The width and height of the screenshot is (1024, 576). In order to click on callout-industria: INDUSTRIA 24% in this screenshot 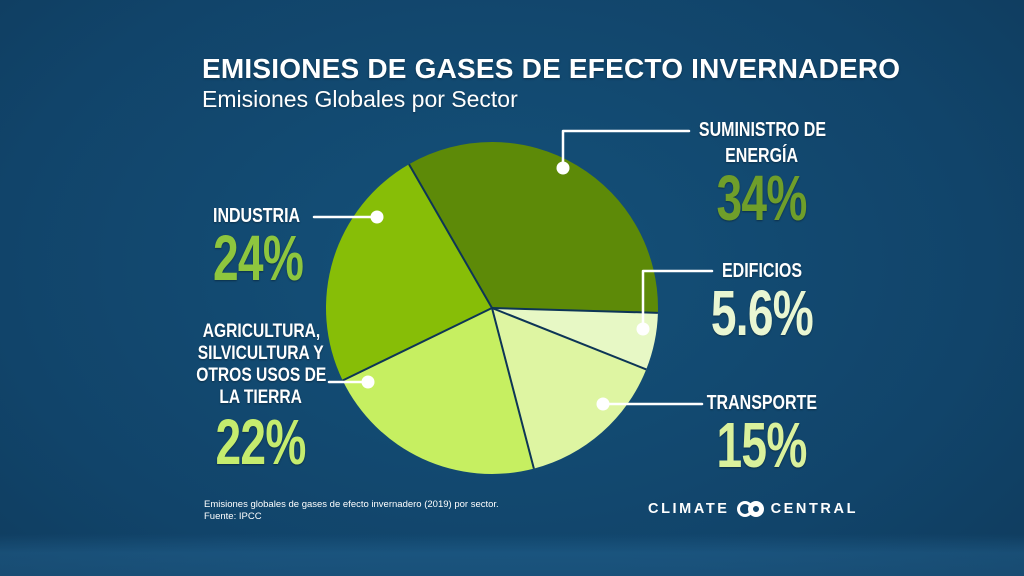, I will do `click(275, 248)`.